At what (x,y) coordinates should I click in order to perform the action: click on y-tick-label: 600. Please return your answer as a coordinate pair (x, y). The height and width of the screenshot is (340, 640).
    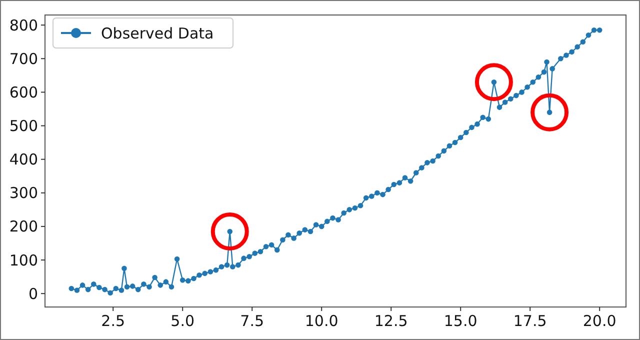
    Looking at the image, I should click on (23, 92).